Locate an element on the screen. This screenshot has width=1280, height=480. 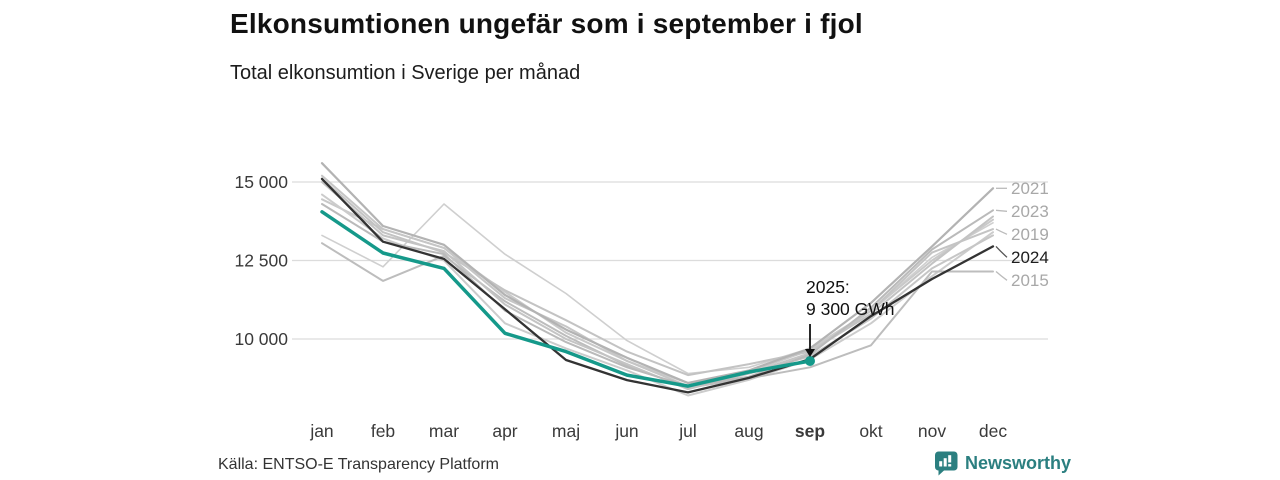
x-tick-label-feb: feb is located at coordinates (383, 431).